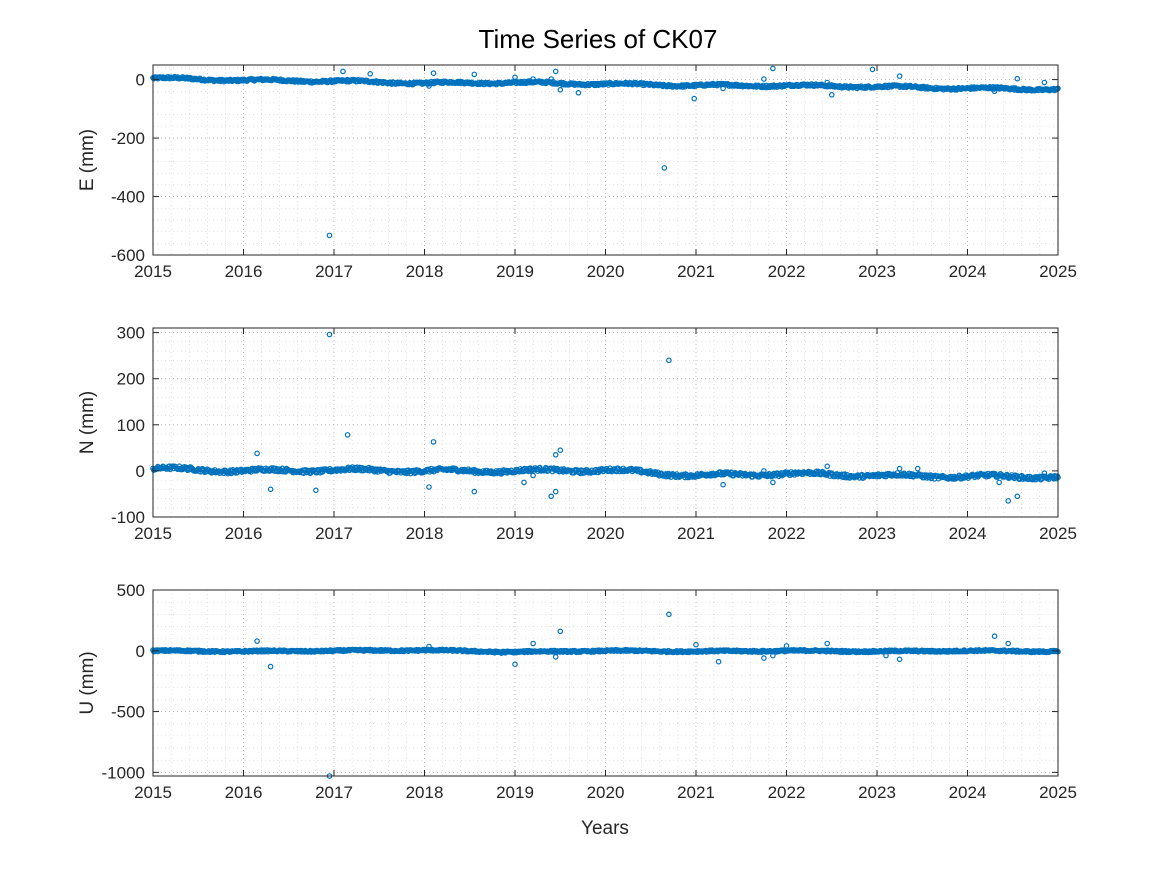 This screenshot has width=1167, height=875. What do you see at coordinates (131, 379) in the screenshot?
I see `y-tick-label: 200` at bounding box center [131, 379].